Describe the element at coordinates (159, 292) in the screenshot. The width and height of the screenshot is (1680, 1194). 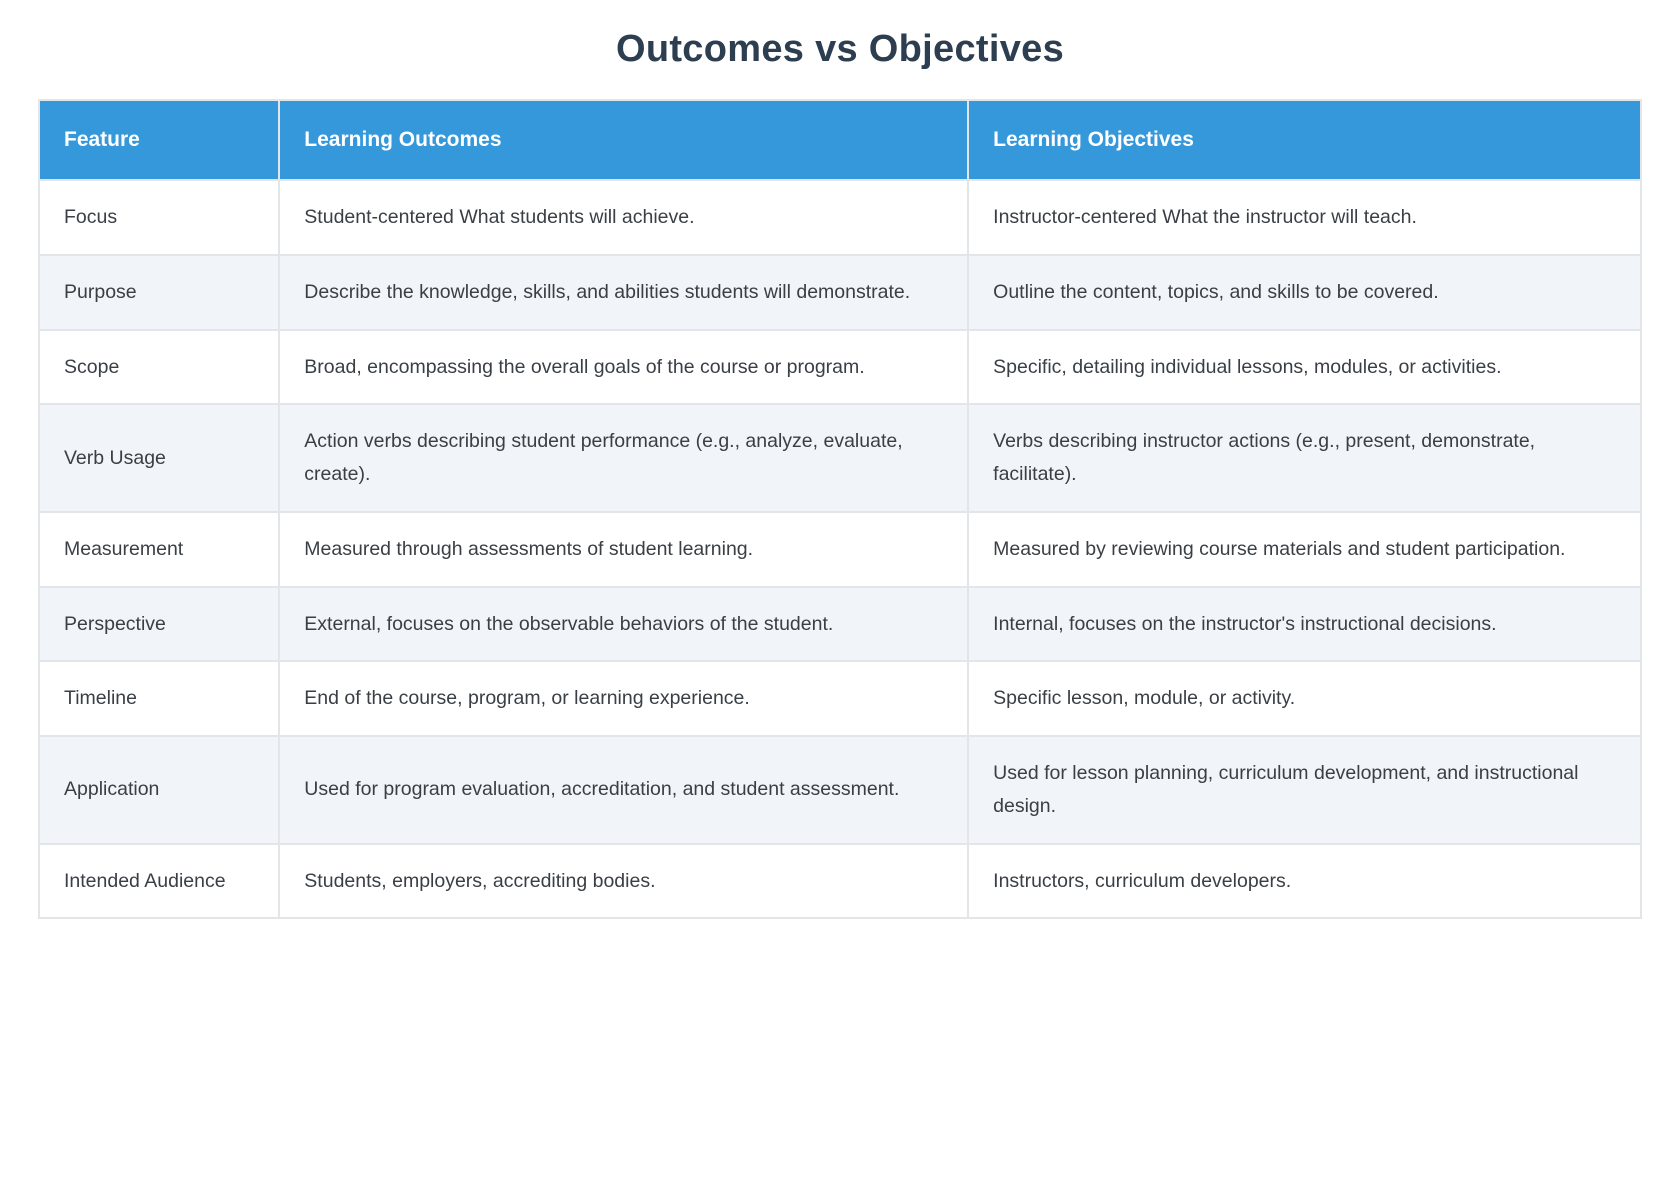
I see `feature-cell: Purpose` at that location.